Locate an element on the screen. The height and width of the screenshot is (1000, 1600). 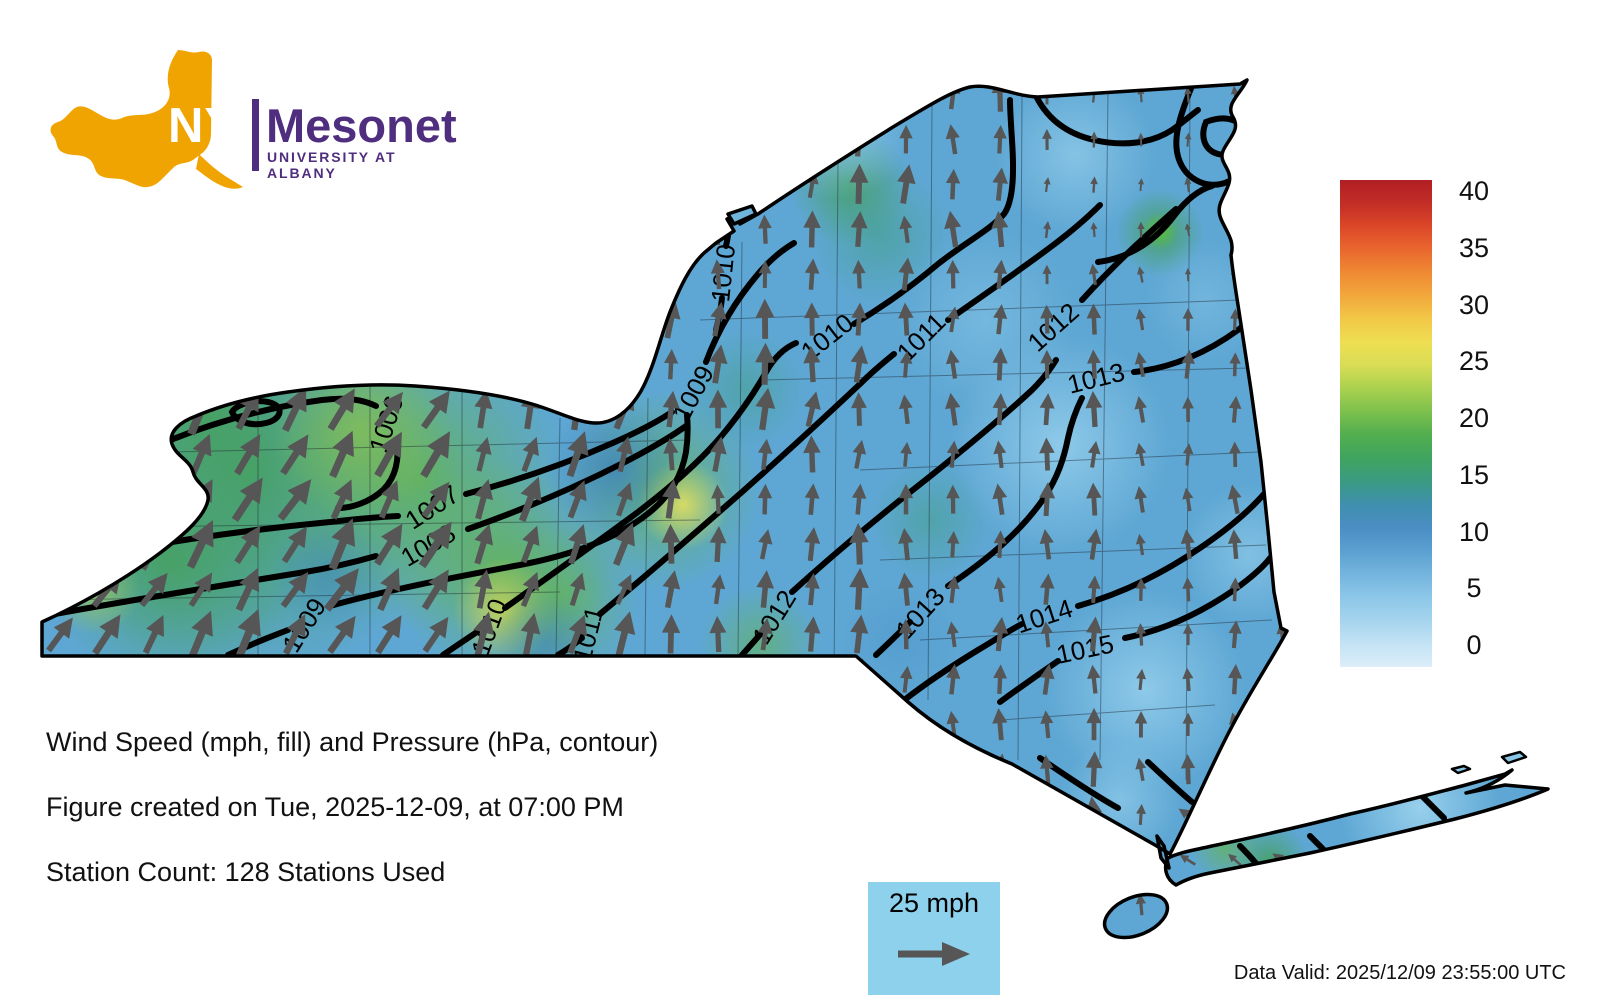
colorbar-tick-20: 20 is located at coordinates (1474, 418).